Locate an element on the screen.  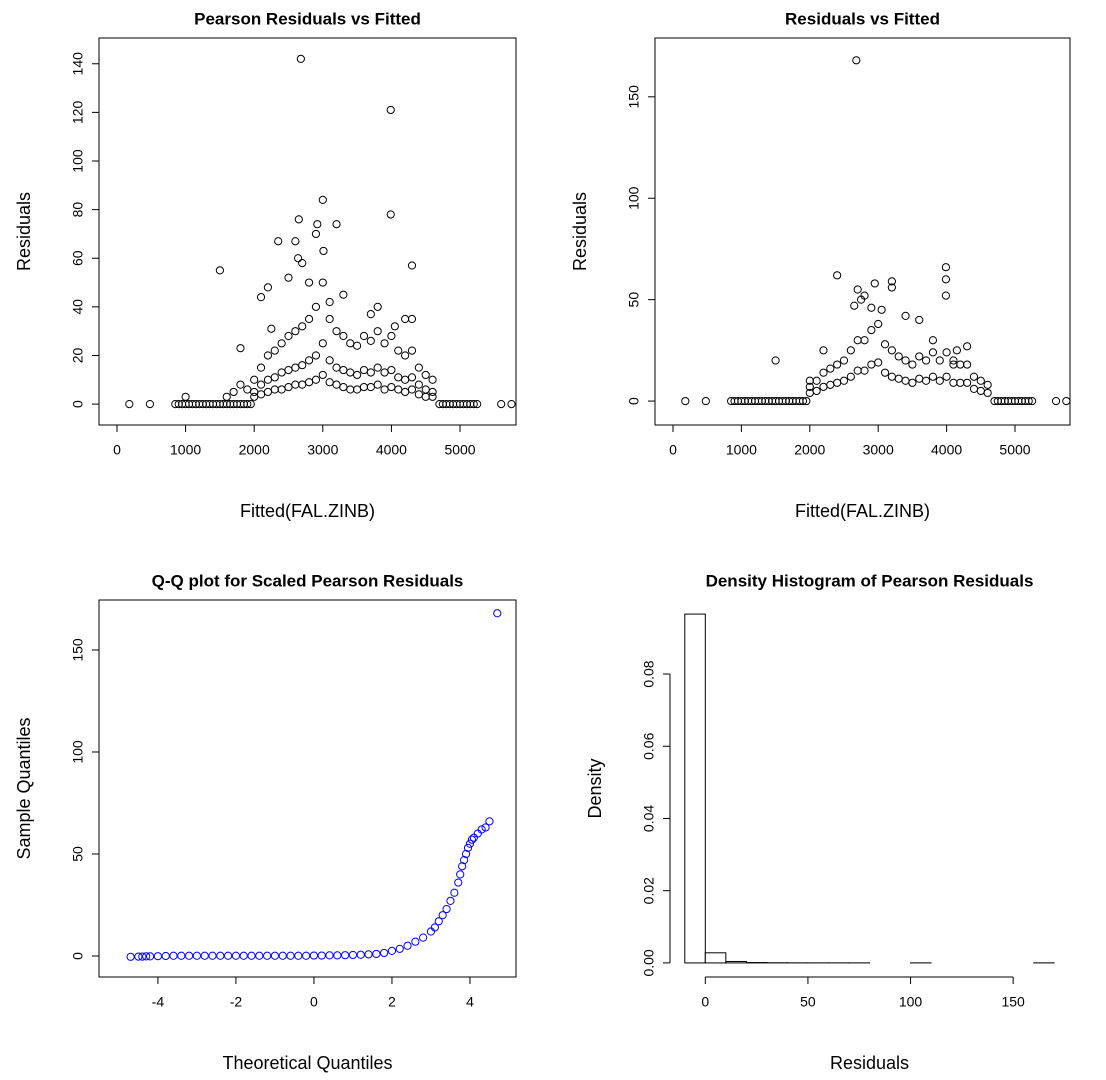
x-tick-label: 4 is located at coordinates (470, 1002).